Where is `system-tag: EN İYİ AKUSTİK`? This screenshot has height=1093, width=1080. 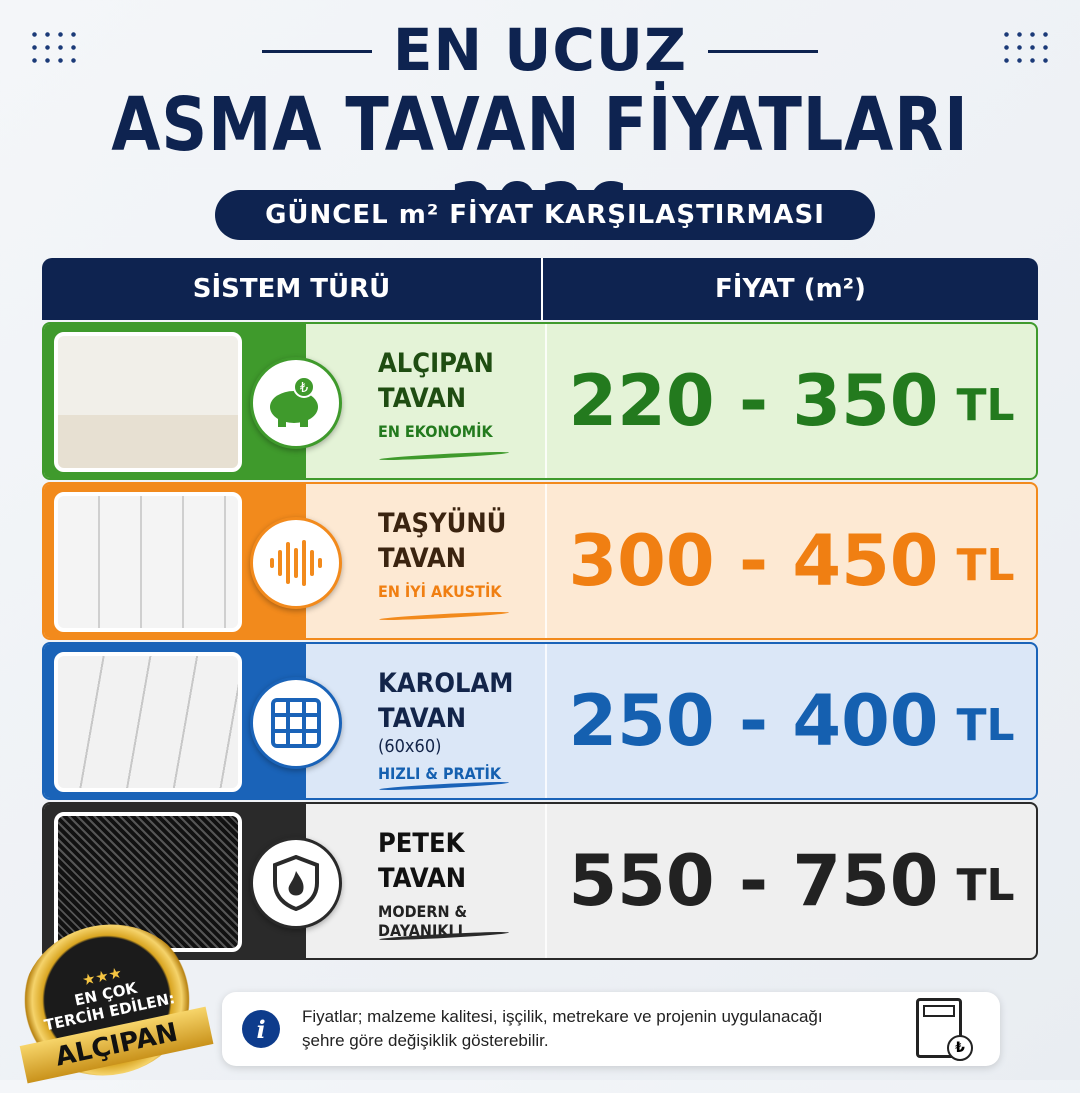
system-tag: EN İYİ AKUSTİK is located at coordinates (440, 591).